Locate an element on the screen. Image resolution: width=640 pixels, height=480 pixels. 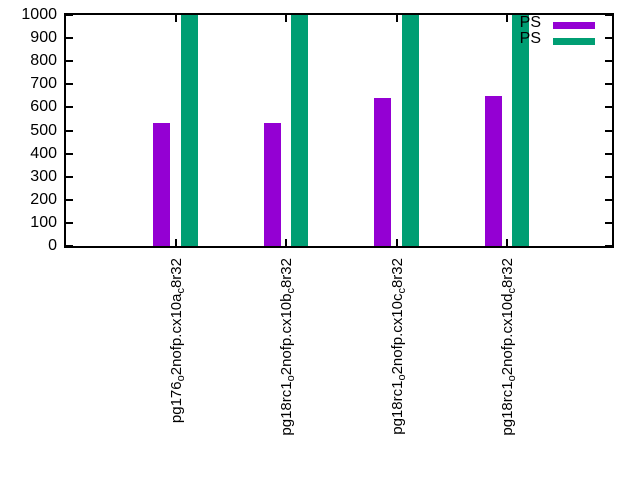
y-axis-tick-label: 900 is located at coordinates (43, 38).